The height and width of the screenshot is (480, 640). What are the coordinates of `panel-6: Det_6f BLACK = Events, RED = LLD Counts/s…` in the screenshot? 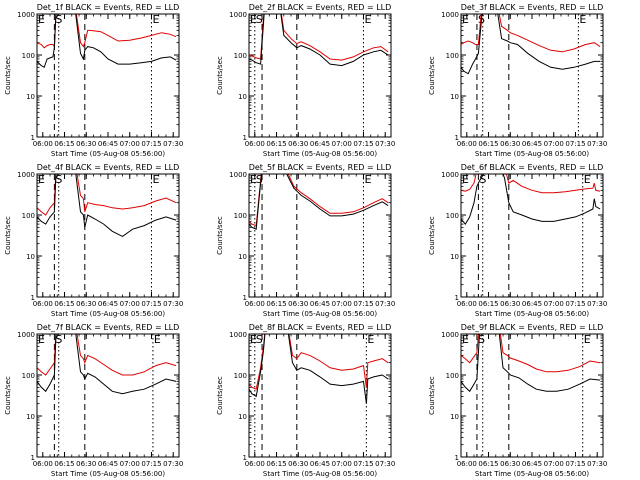 It's located at (517, 240).